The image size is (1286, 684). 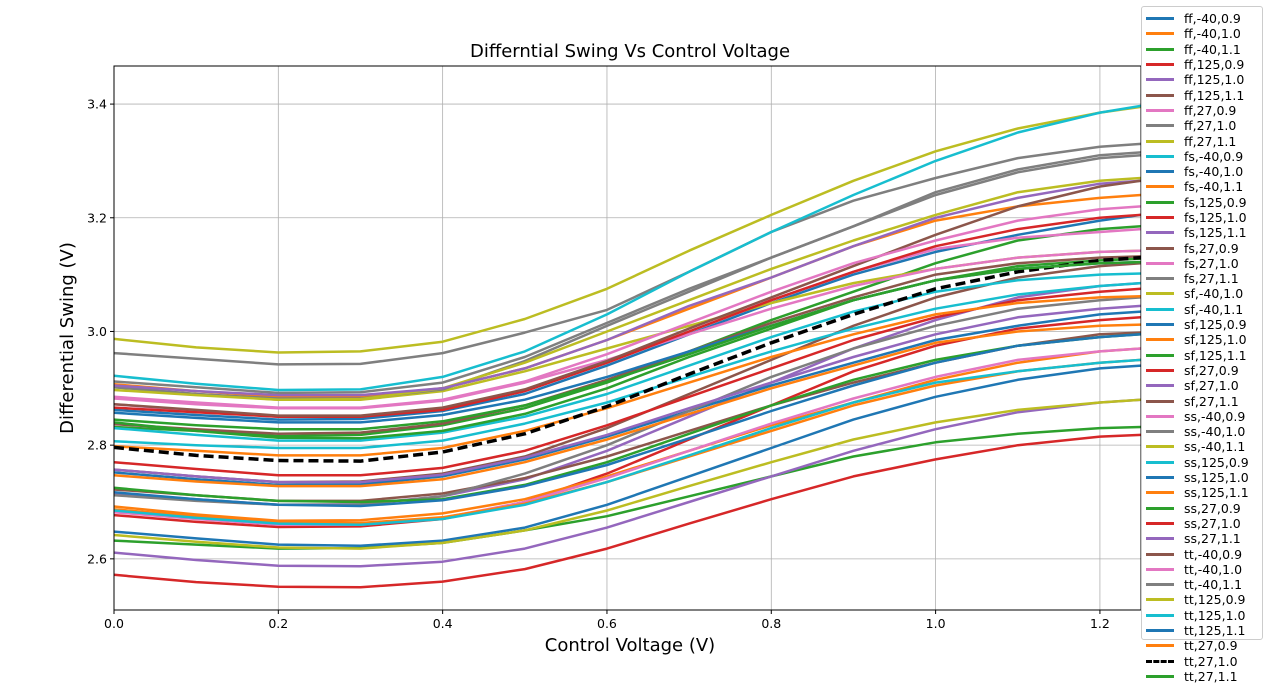 What do you see at coordinates (97, 445) in the screenshot?
I see `y-tick-label: 2.8` at bounding box center [97, 445].